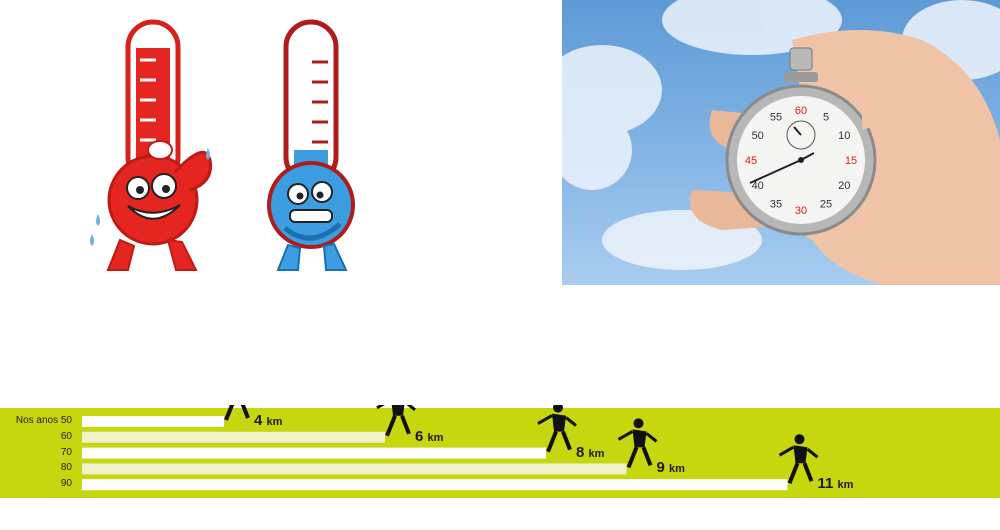 The width and height of the screenshot is (1000, 530). I want to click on decade-label: 90, so click(66, 484).